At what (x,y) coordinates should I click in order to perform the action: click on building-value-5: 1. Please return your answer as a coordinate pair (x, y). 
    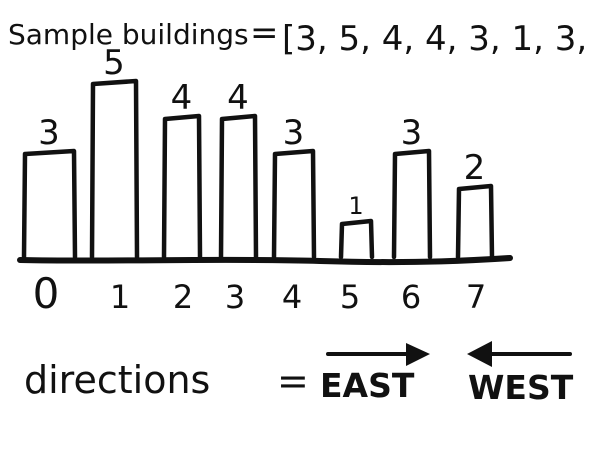
    Looking at the image, I should click on (355, 206).